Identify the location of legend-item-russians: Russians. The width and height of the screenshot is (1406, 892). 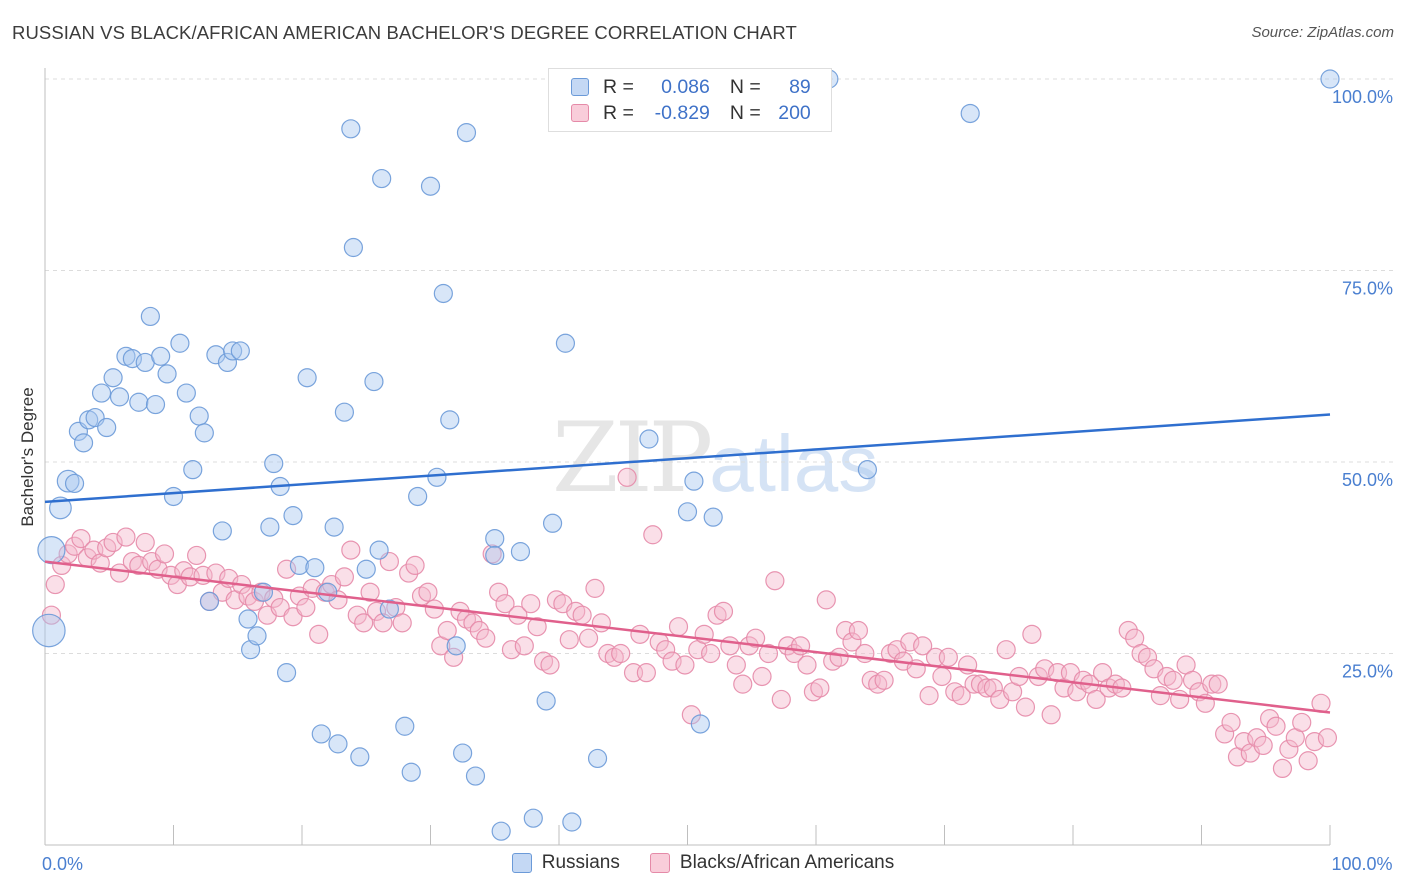
(565, 863).